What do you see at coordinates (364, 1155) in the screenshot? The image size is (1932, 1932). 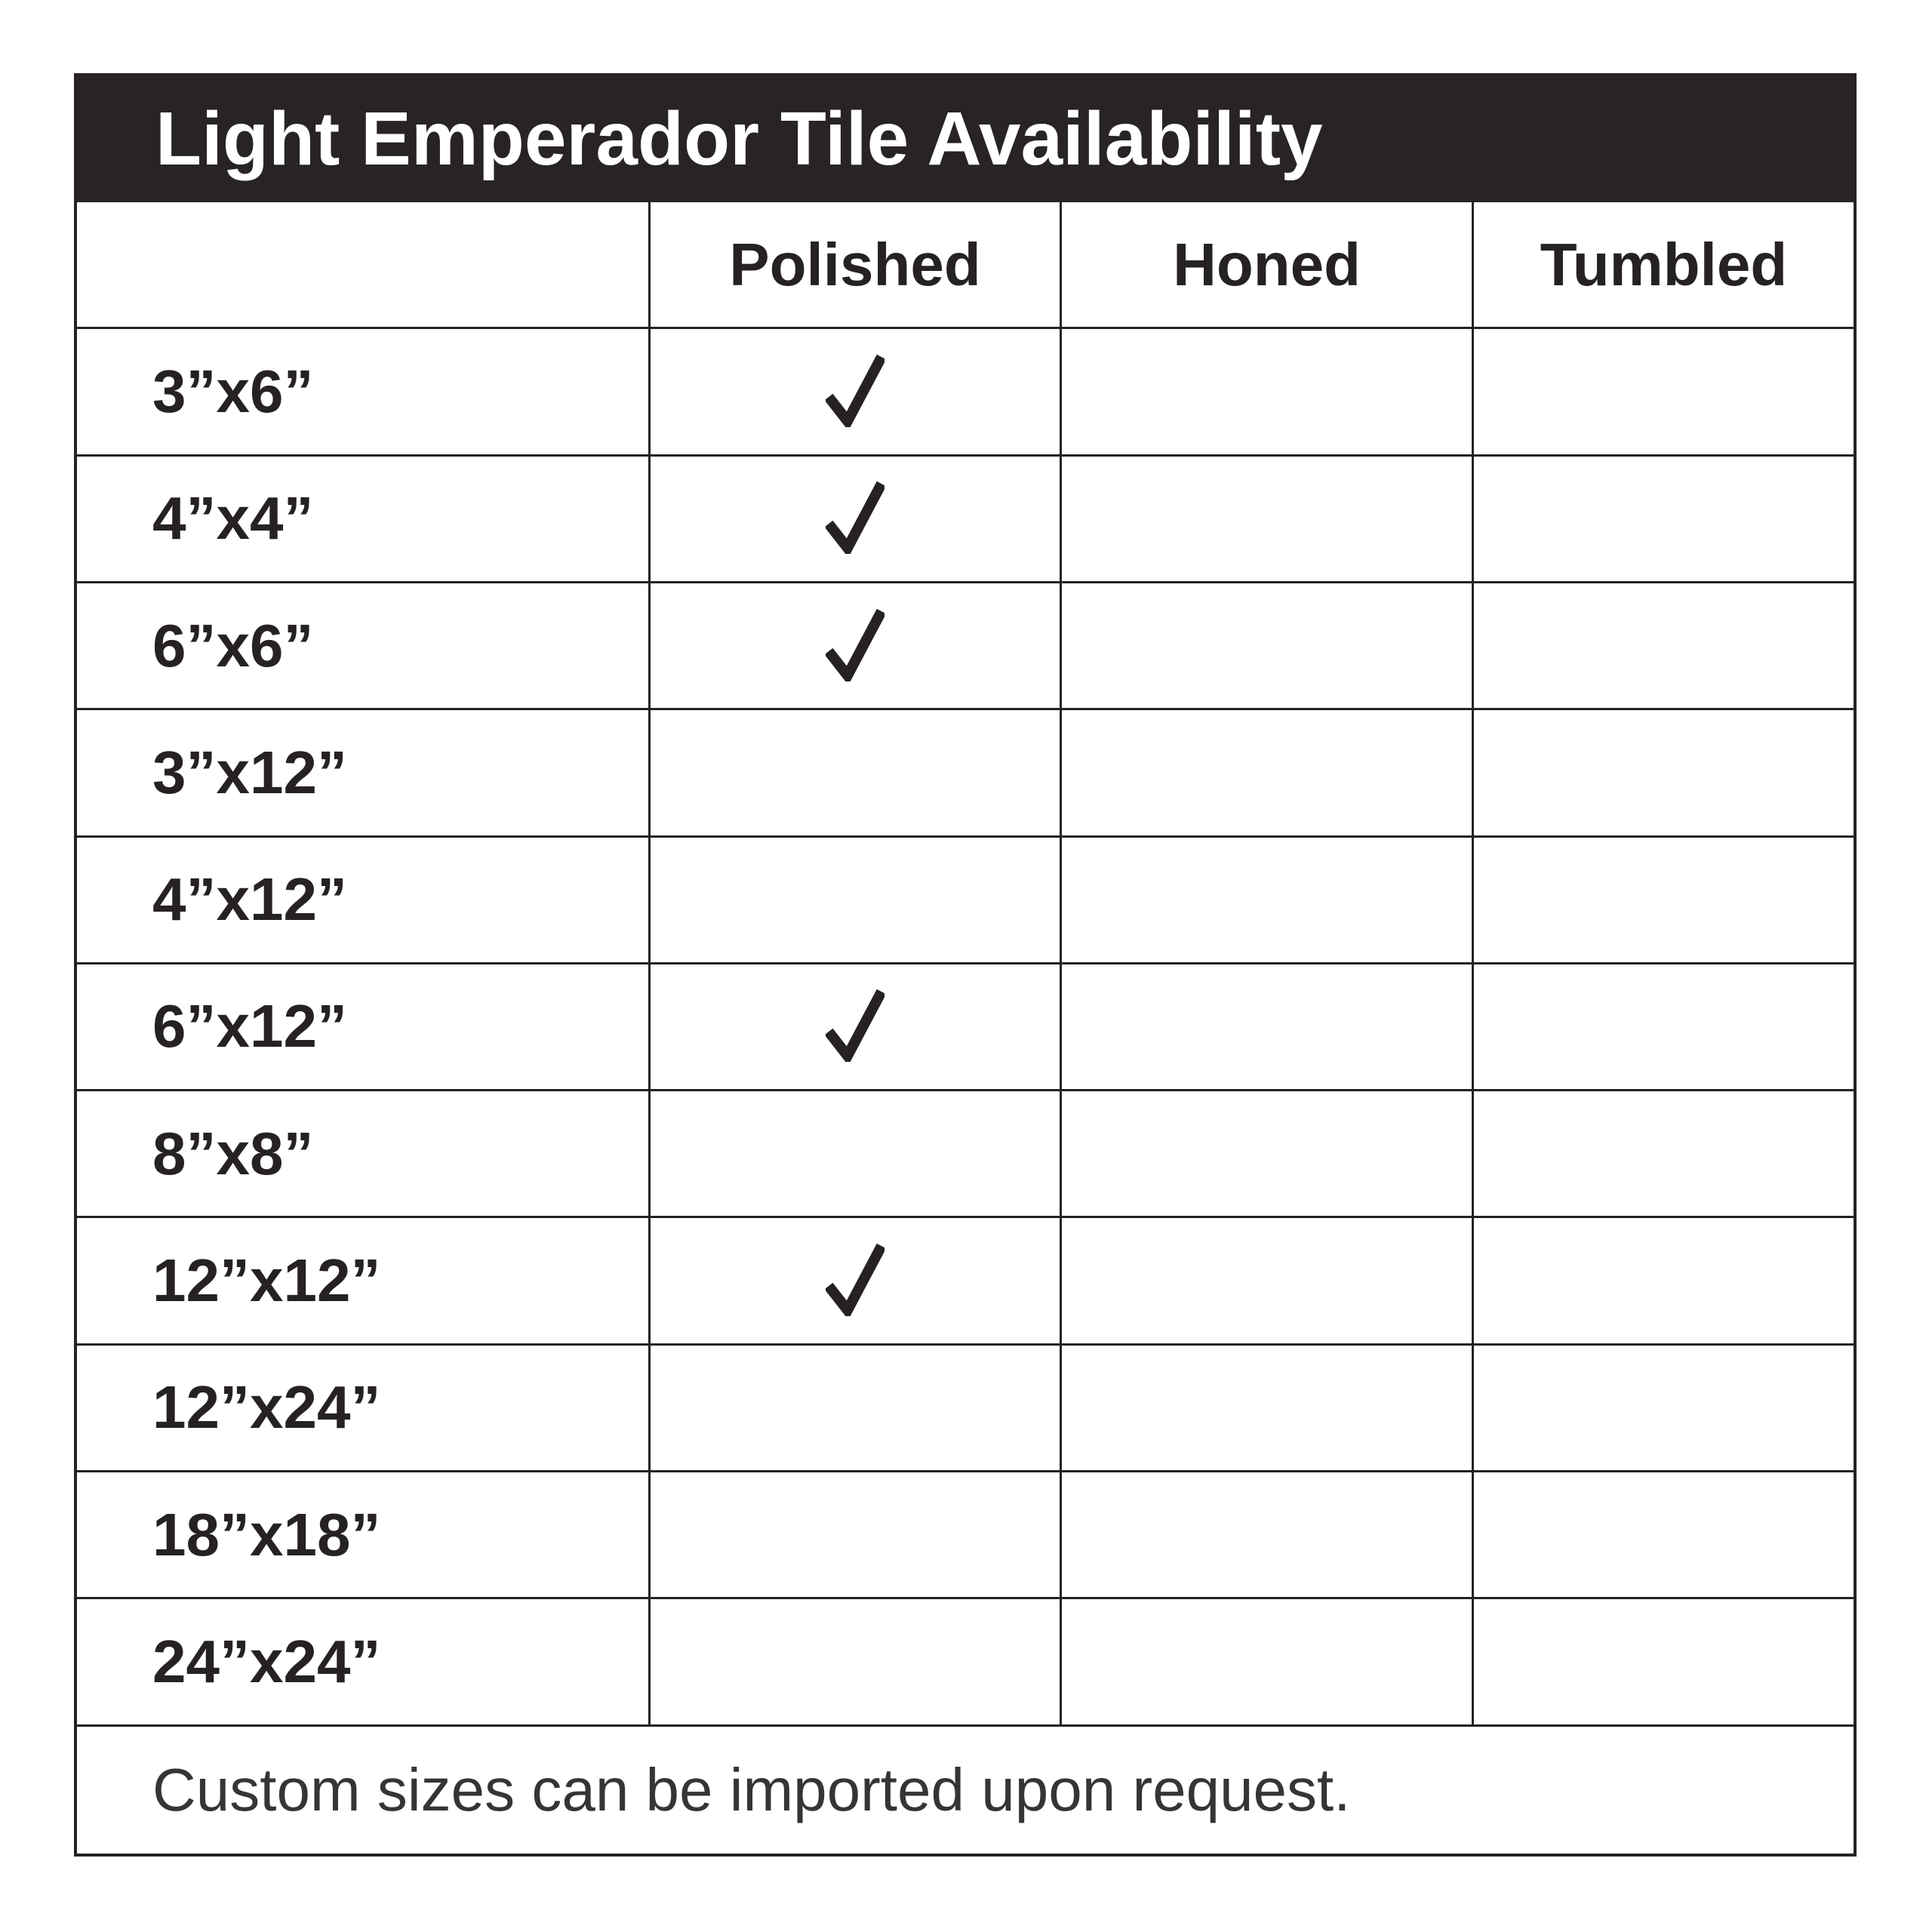 I see `size-cell: 8”x8”` at bounding box center [364, 1155].